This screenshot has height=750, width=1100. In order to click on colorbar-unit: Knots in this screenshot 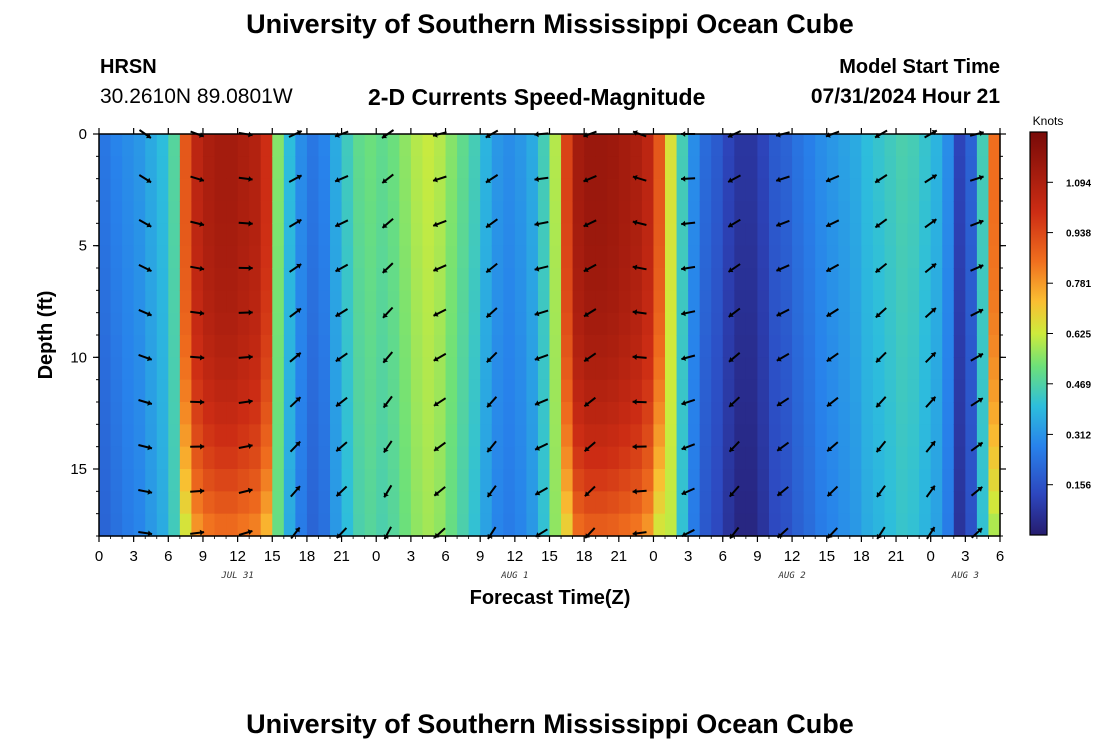, I will do `click(1048, 121)`.